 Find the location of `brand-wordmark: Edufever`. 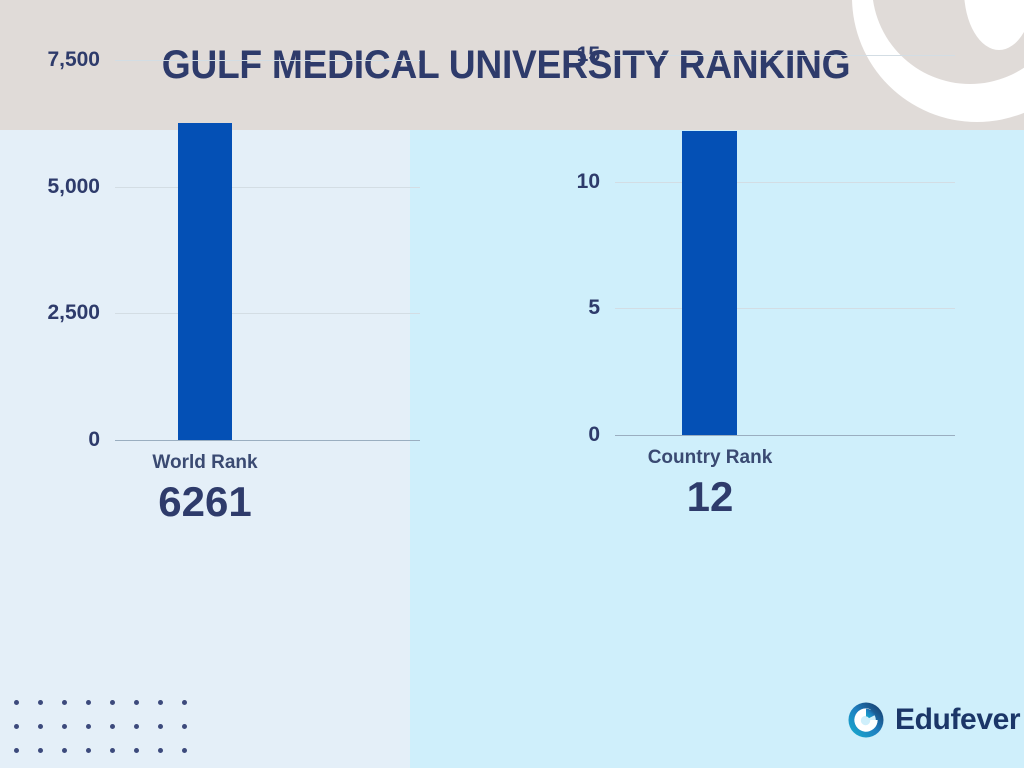

brand-wordmark: Edufever is located at coordinates (958, 719).